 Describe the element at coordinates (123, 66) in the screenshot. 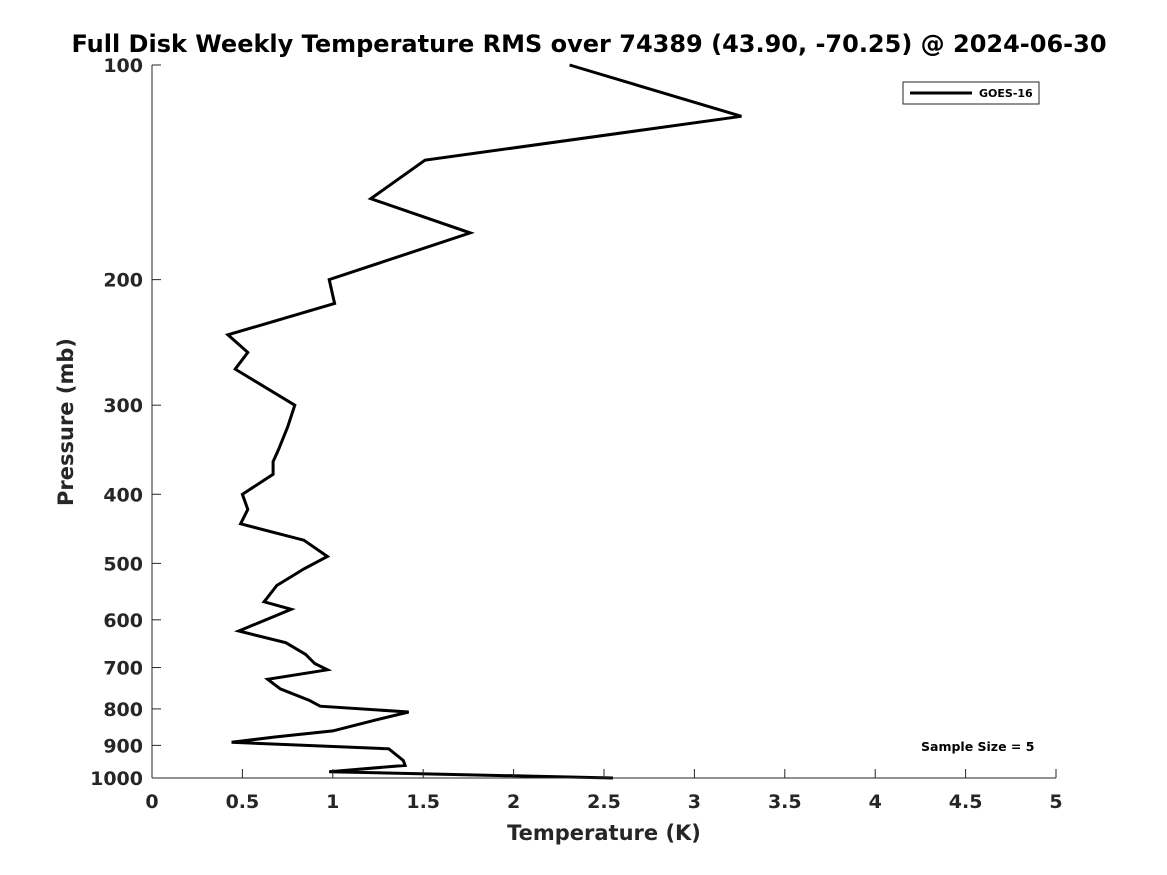

I see `y-tick-label: 100` at that location.